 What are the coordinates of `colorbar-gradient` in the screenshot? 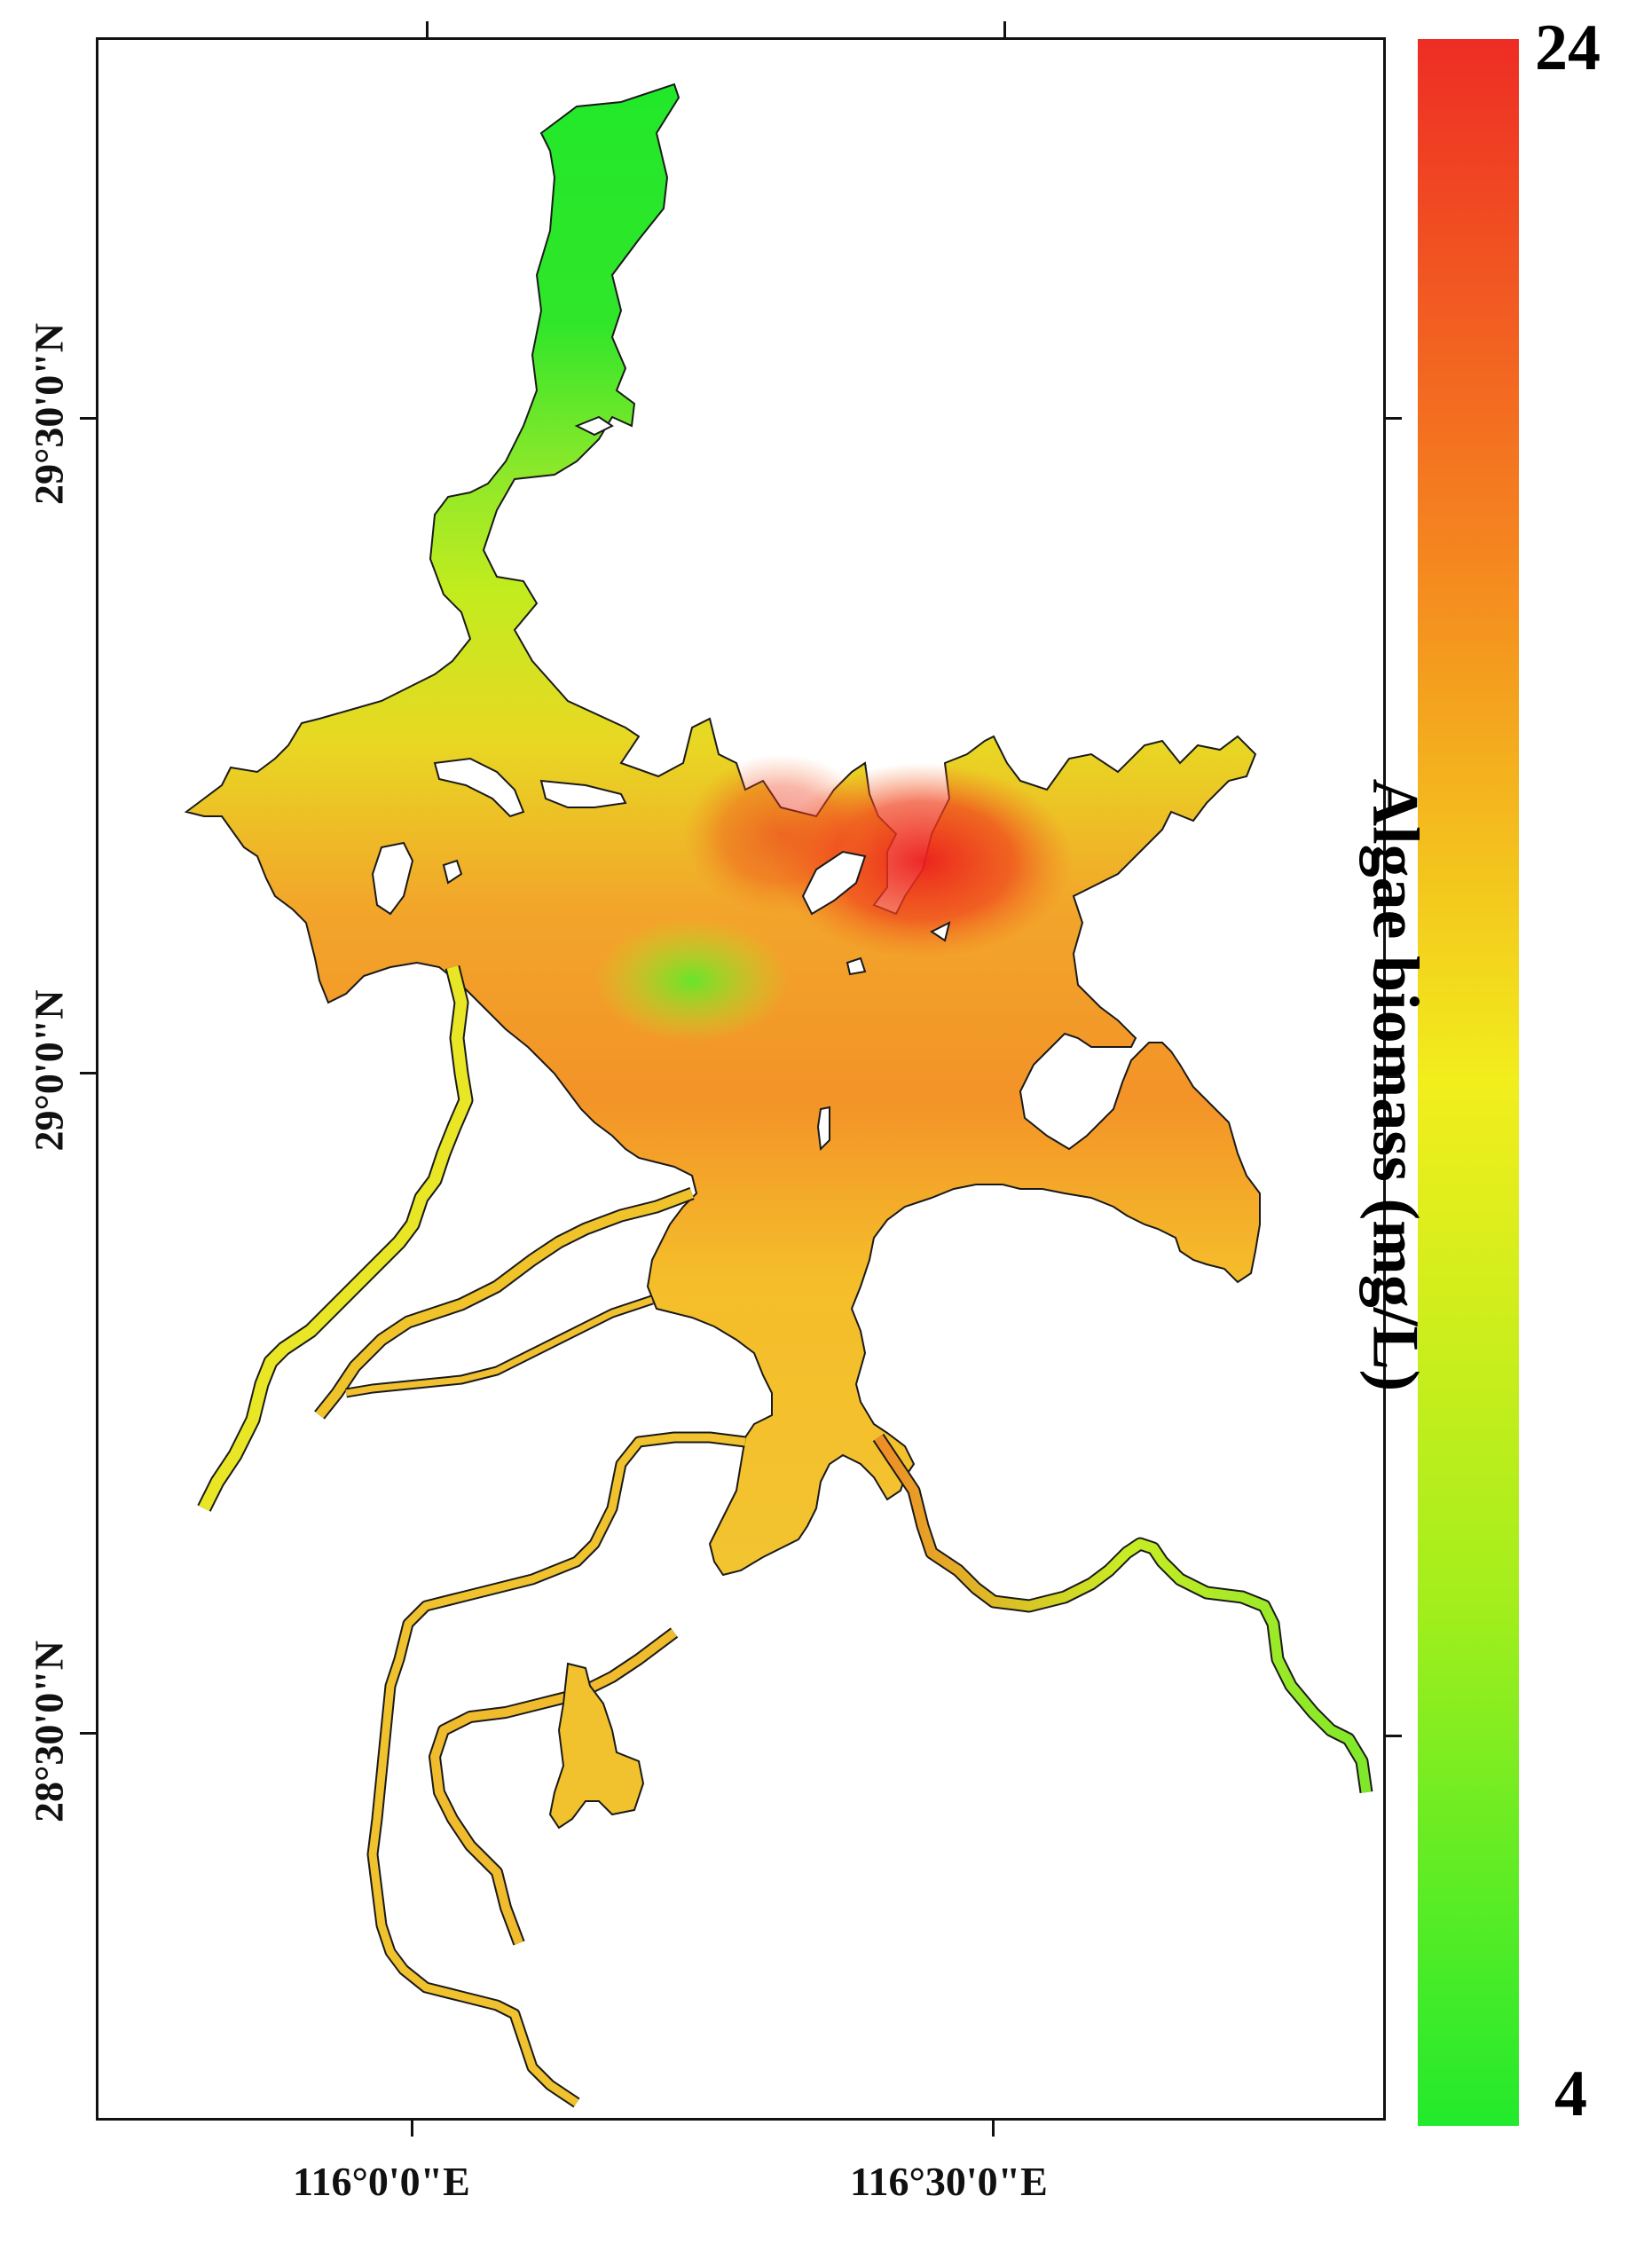 It's located at (1468, 1082).